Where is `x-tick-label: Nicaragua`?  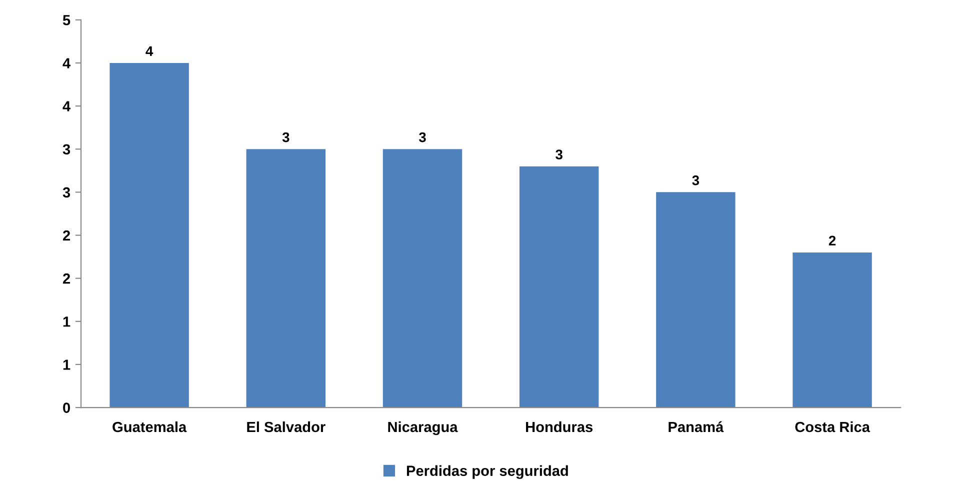
x-tick-label: Nicaragua is located at coordinates (423, 428).